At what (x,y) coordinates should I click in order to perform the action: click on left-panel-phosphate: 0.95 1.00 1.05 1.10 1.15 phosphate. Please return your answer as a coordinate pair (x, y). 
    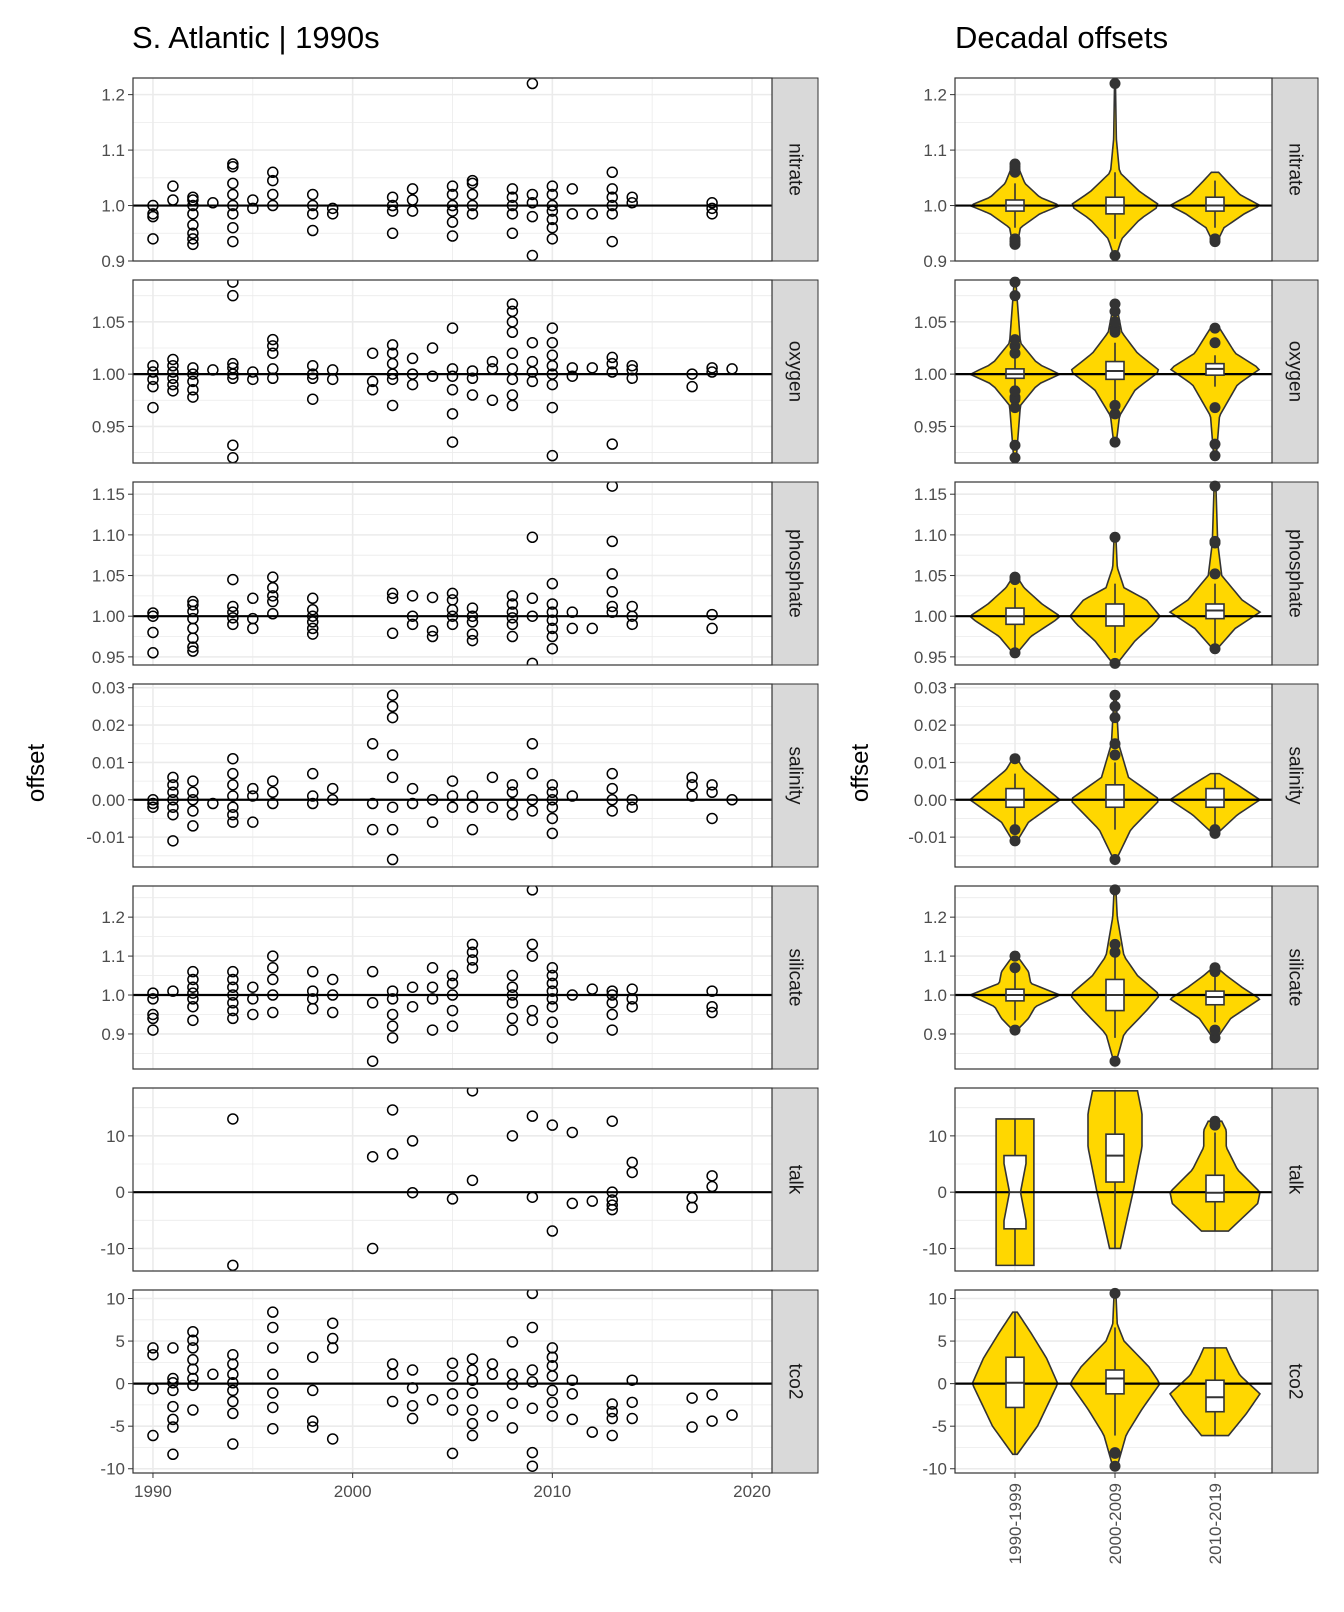
    Looking at the image, I should click on (455, 574).